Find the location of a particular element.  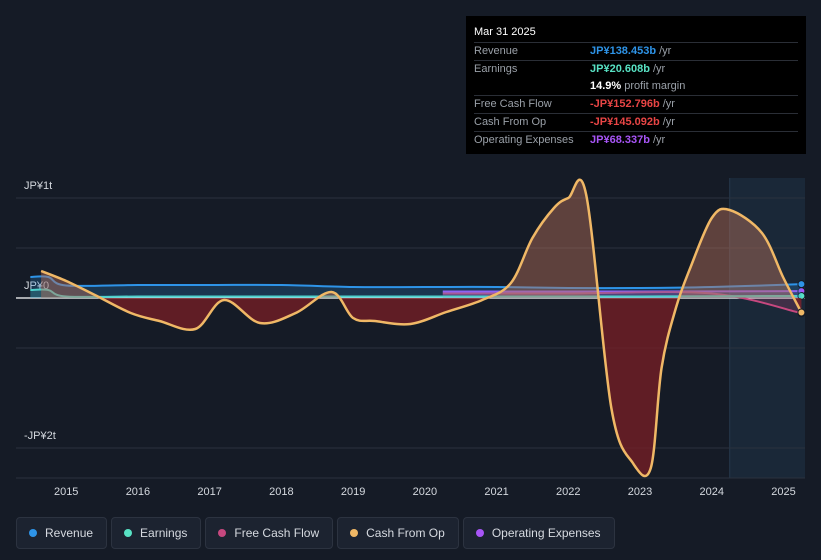

tooltip-row-value: -JP¥145.092b is located at coordinates (625, 122).